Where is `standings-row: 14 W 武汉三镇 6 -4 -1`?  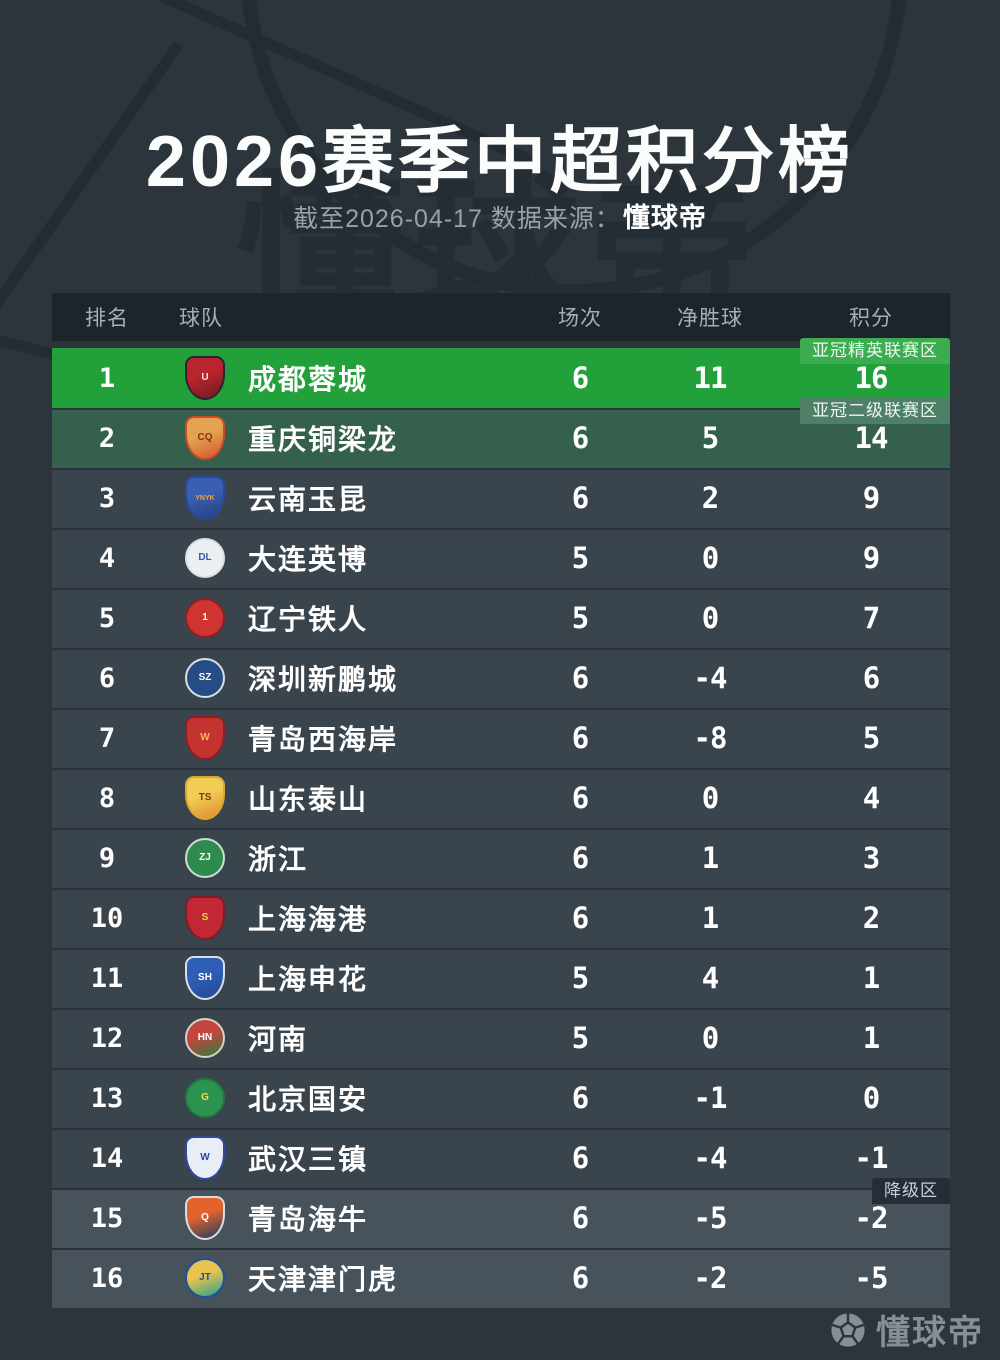
standings-row: 14 W 武汉三镇 6 -4 -1 is located at coordinates (501, 1158).